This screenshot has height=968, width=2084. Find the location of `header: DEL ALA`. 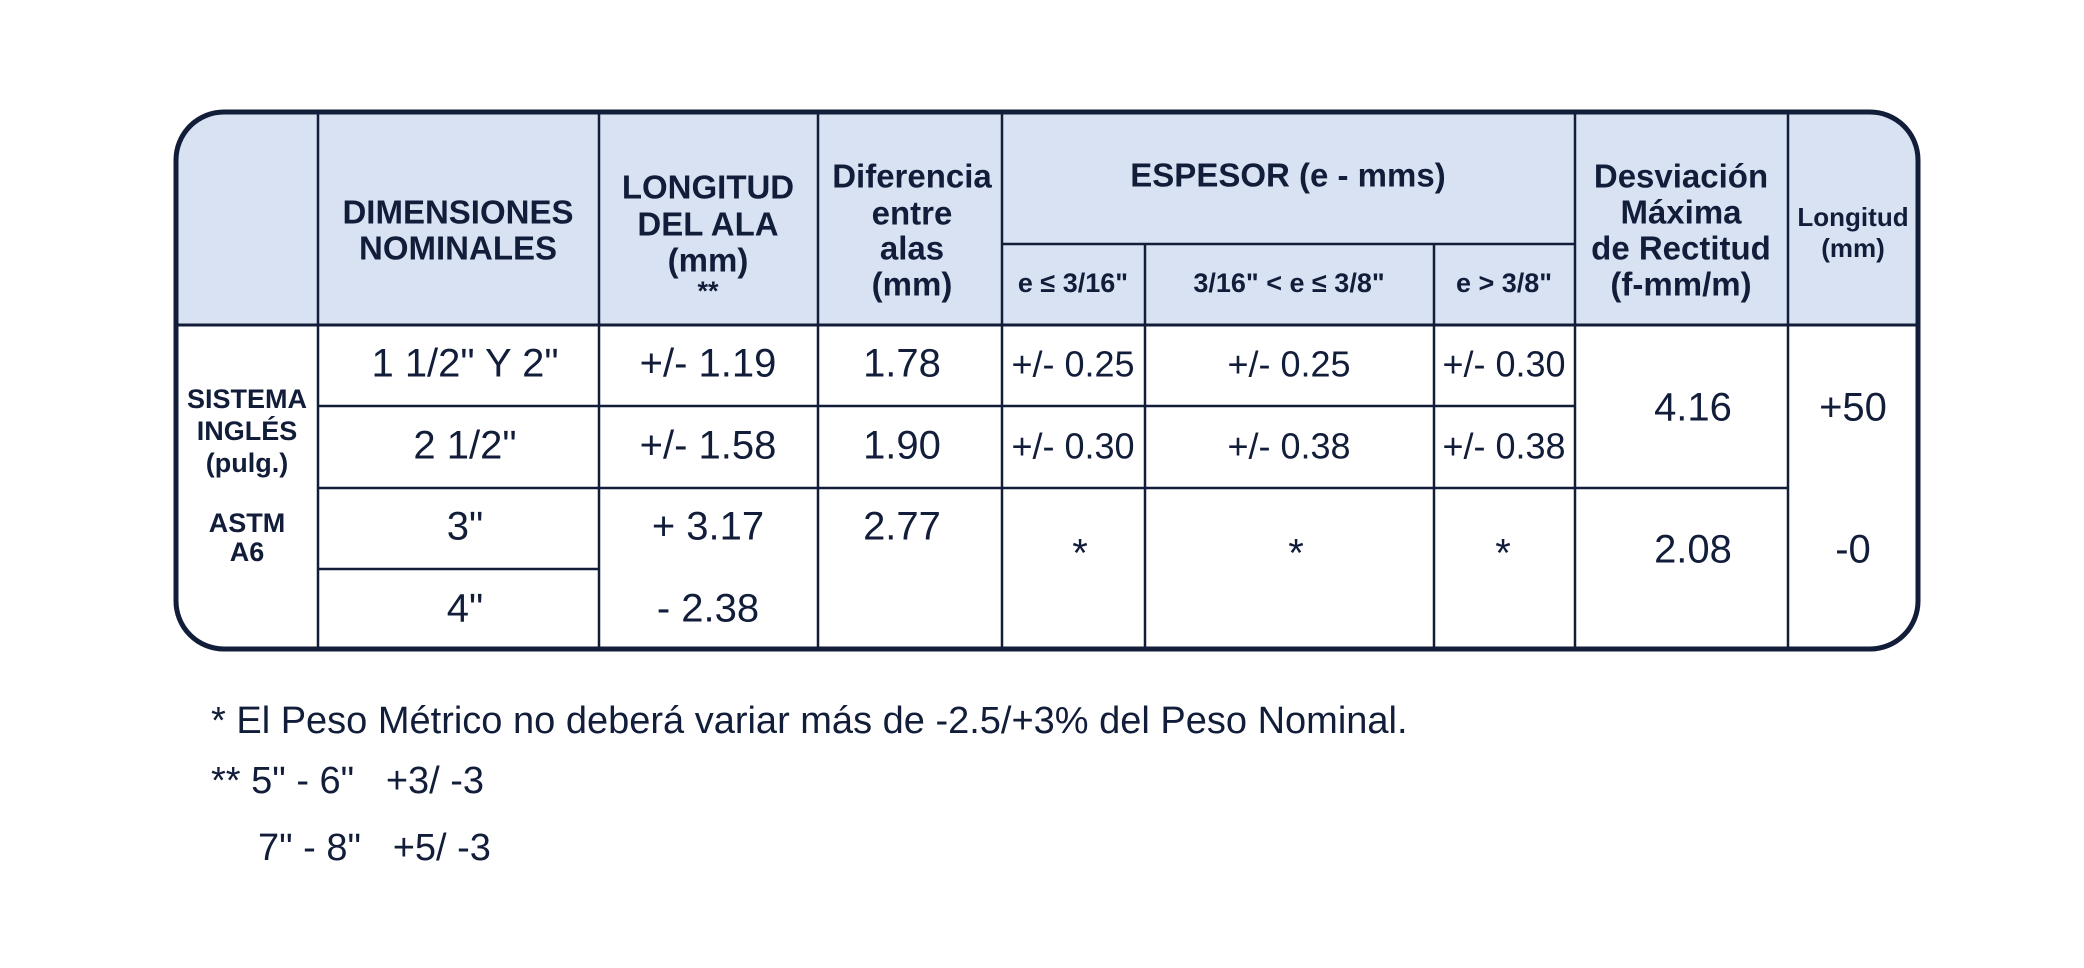

header: DEL ALA is located at coordinates (707, 224).